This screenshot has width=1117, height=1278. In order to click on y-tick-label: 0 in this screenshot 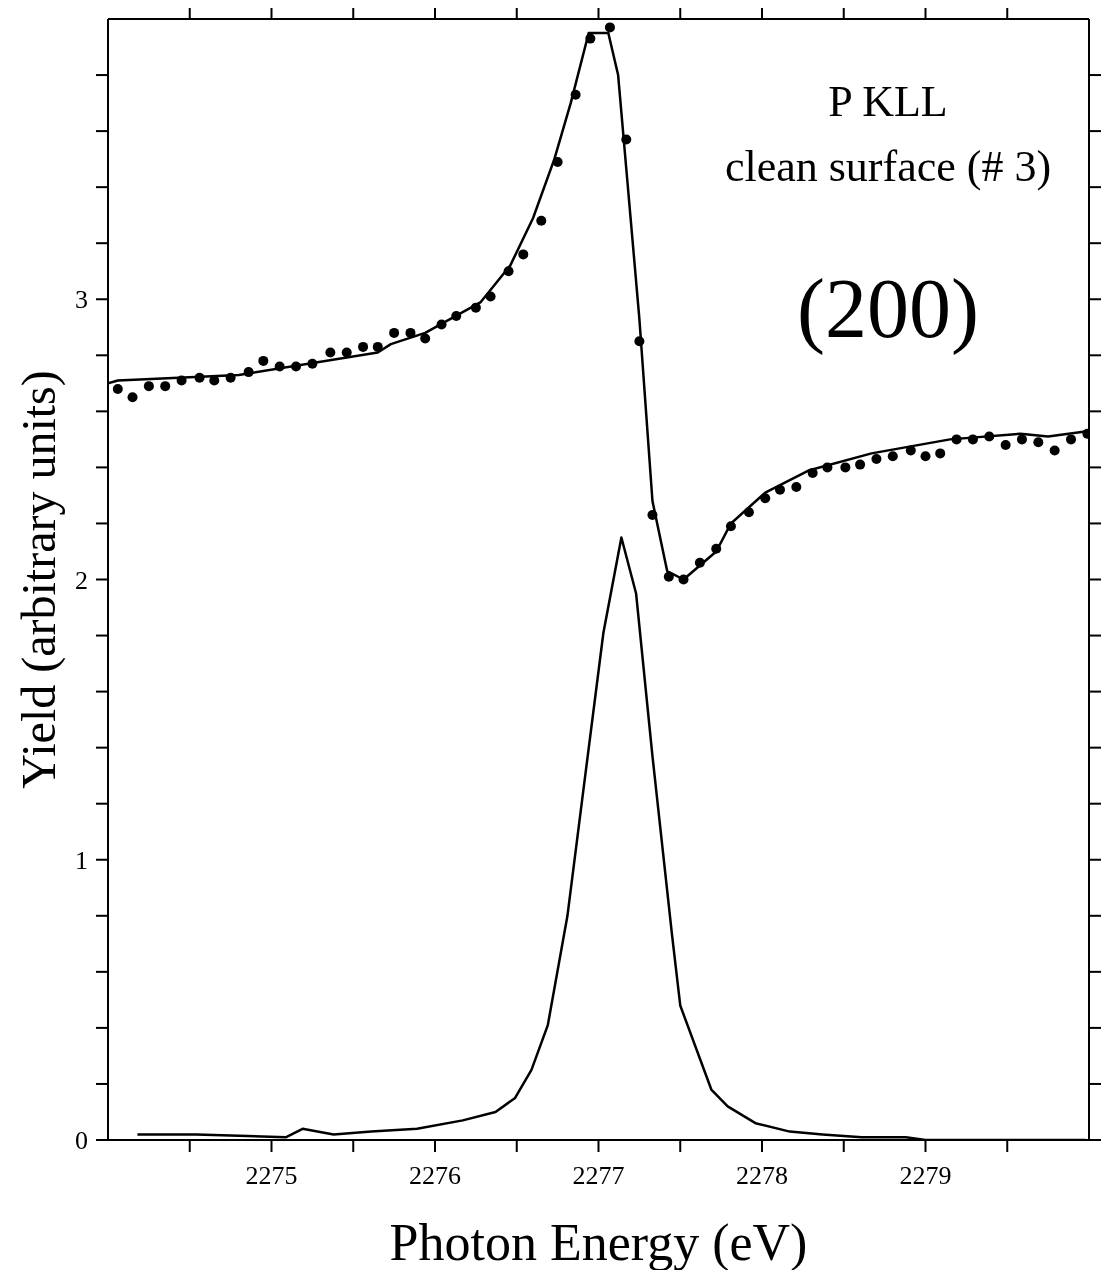, I will do `click(81, 1140)`.